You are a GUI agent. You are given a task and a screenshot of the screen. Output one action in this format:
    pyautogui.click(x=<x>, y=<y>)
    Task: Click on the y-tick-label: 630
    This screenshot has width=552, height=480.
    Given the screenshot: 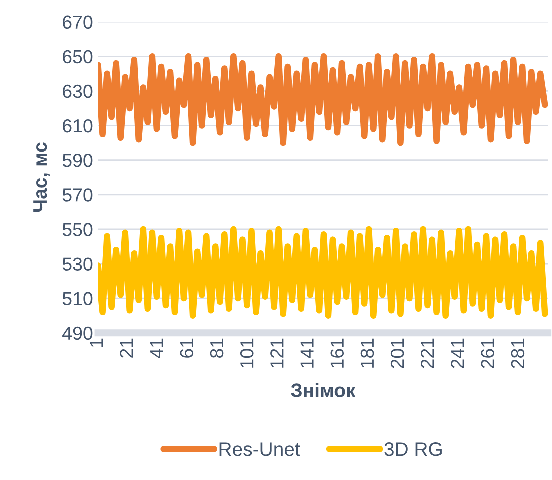 What is the action you would take?
    pyautogui.click(x=78, y=91)
    